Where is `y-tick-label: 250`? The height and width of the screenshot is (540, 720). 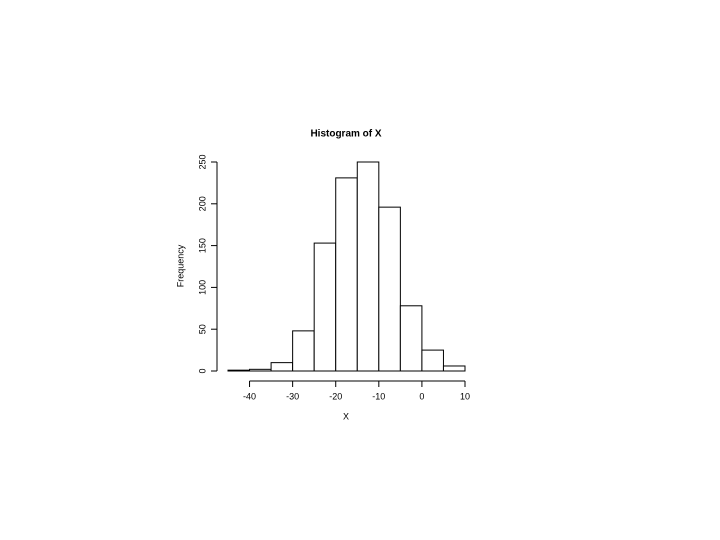
y-tick-label: 250 is located at coordinates (202, 161).